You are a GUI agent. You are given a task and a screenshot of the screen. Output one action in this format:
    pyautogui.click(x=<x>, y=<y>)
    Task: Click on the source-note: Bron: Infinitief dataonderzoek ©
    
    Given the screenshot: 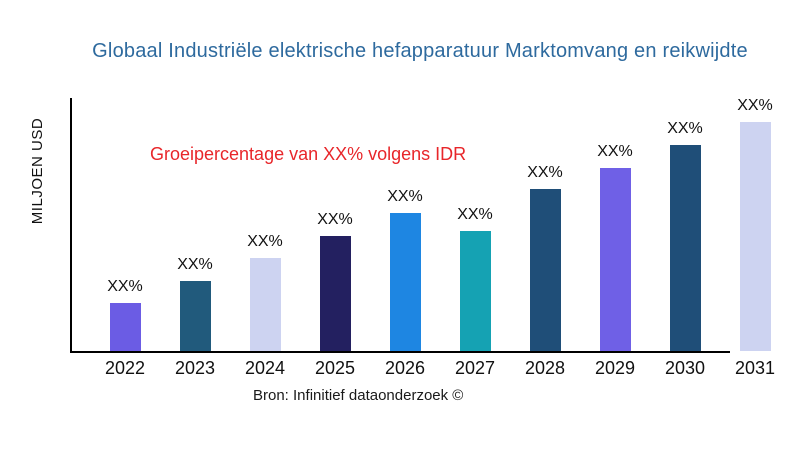 What is the action you would take?
    pyautogui.click(x=358, y=395)
    